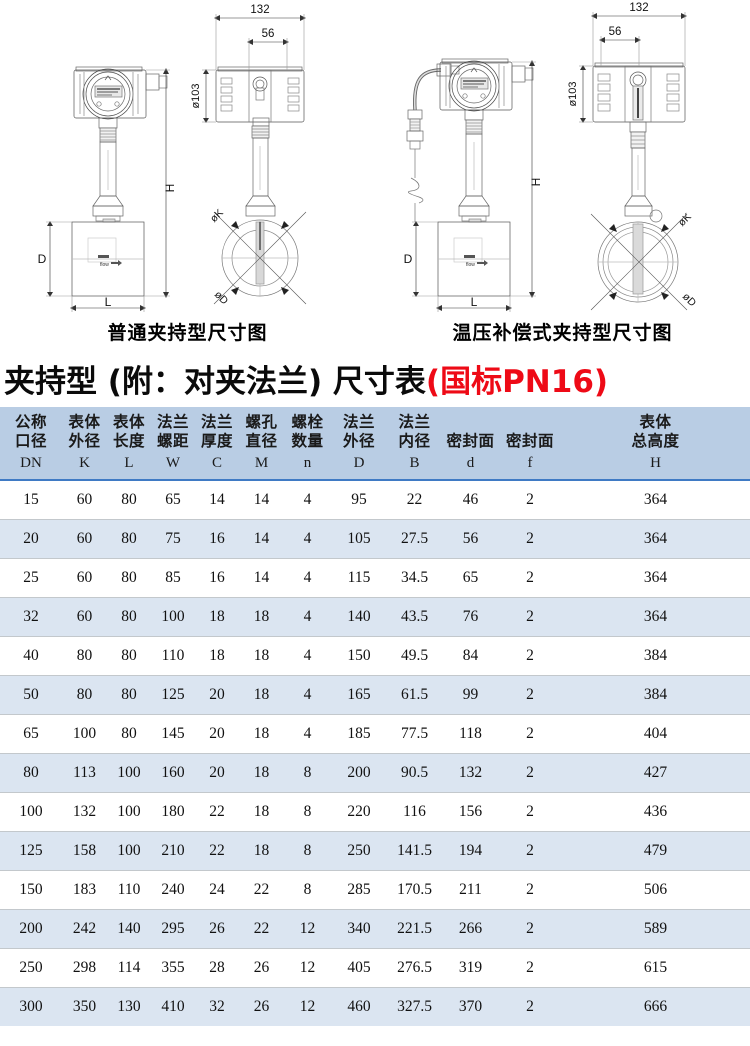 Image resolution: width=750 pixels, height=1046 pixels. What do you see at coordinates (655, 773) in the screenshot?
I see `table-cell: 427` at bounding box center [655, 773].